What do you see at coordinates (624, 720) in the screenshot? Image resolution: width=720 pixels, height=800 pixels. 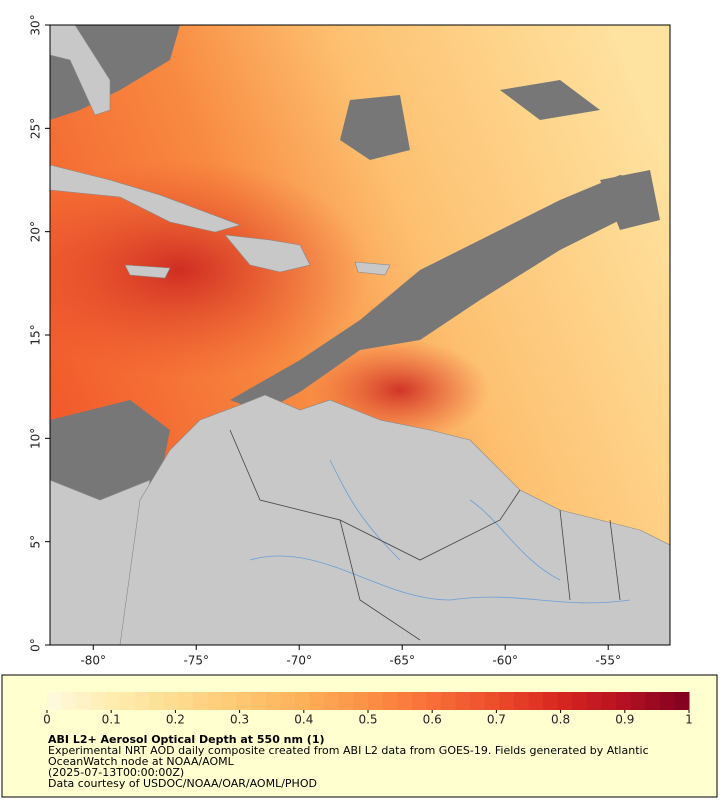 I see `colorbar-tick-label: 0.9` at bounding box center [624, 720].